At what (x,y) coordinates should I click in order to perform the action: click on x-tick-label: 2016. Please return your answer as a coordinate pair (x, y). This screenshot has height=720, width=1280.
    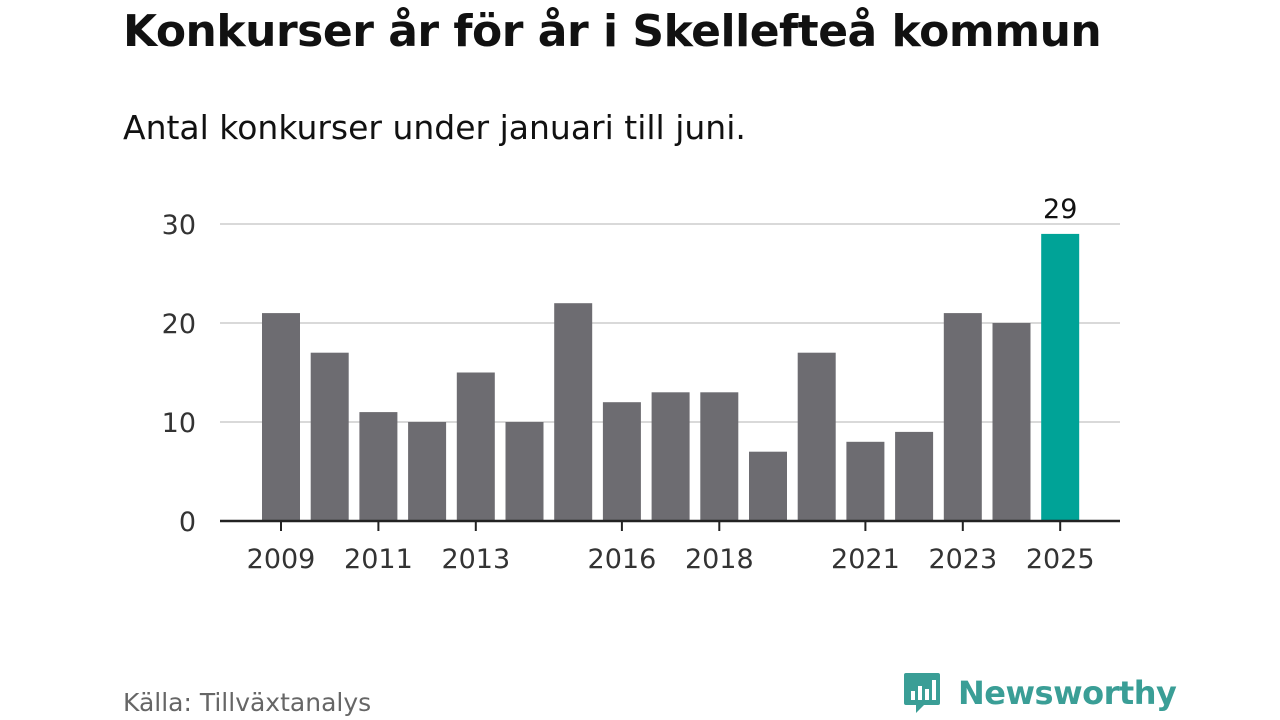
    Looking at the image, I should click on (622, 559).